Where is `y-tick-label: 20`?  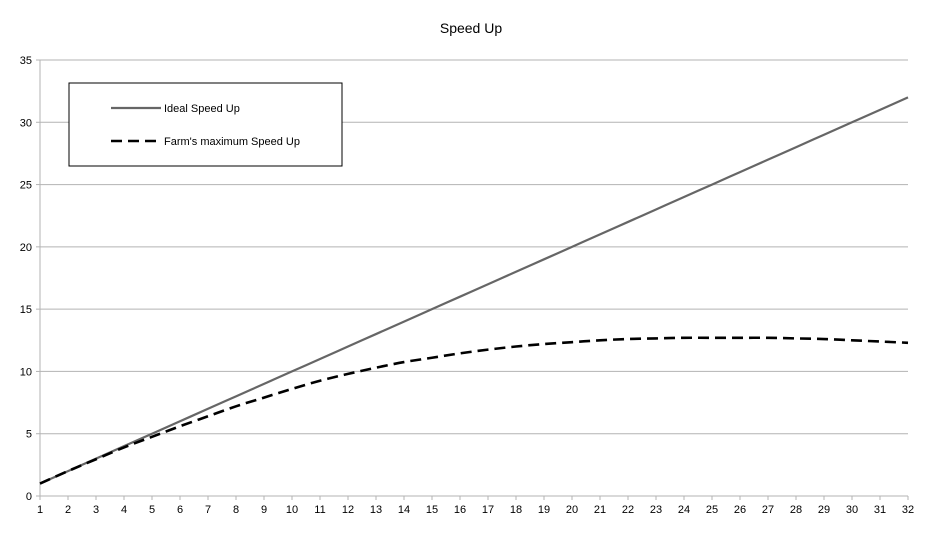 y-tick-label: 20 is located at coordinates (26, 248).